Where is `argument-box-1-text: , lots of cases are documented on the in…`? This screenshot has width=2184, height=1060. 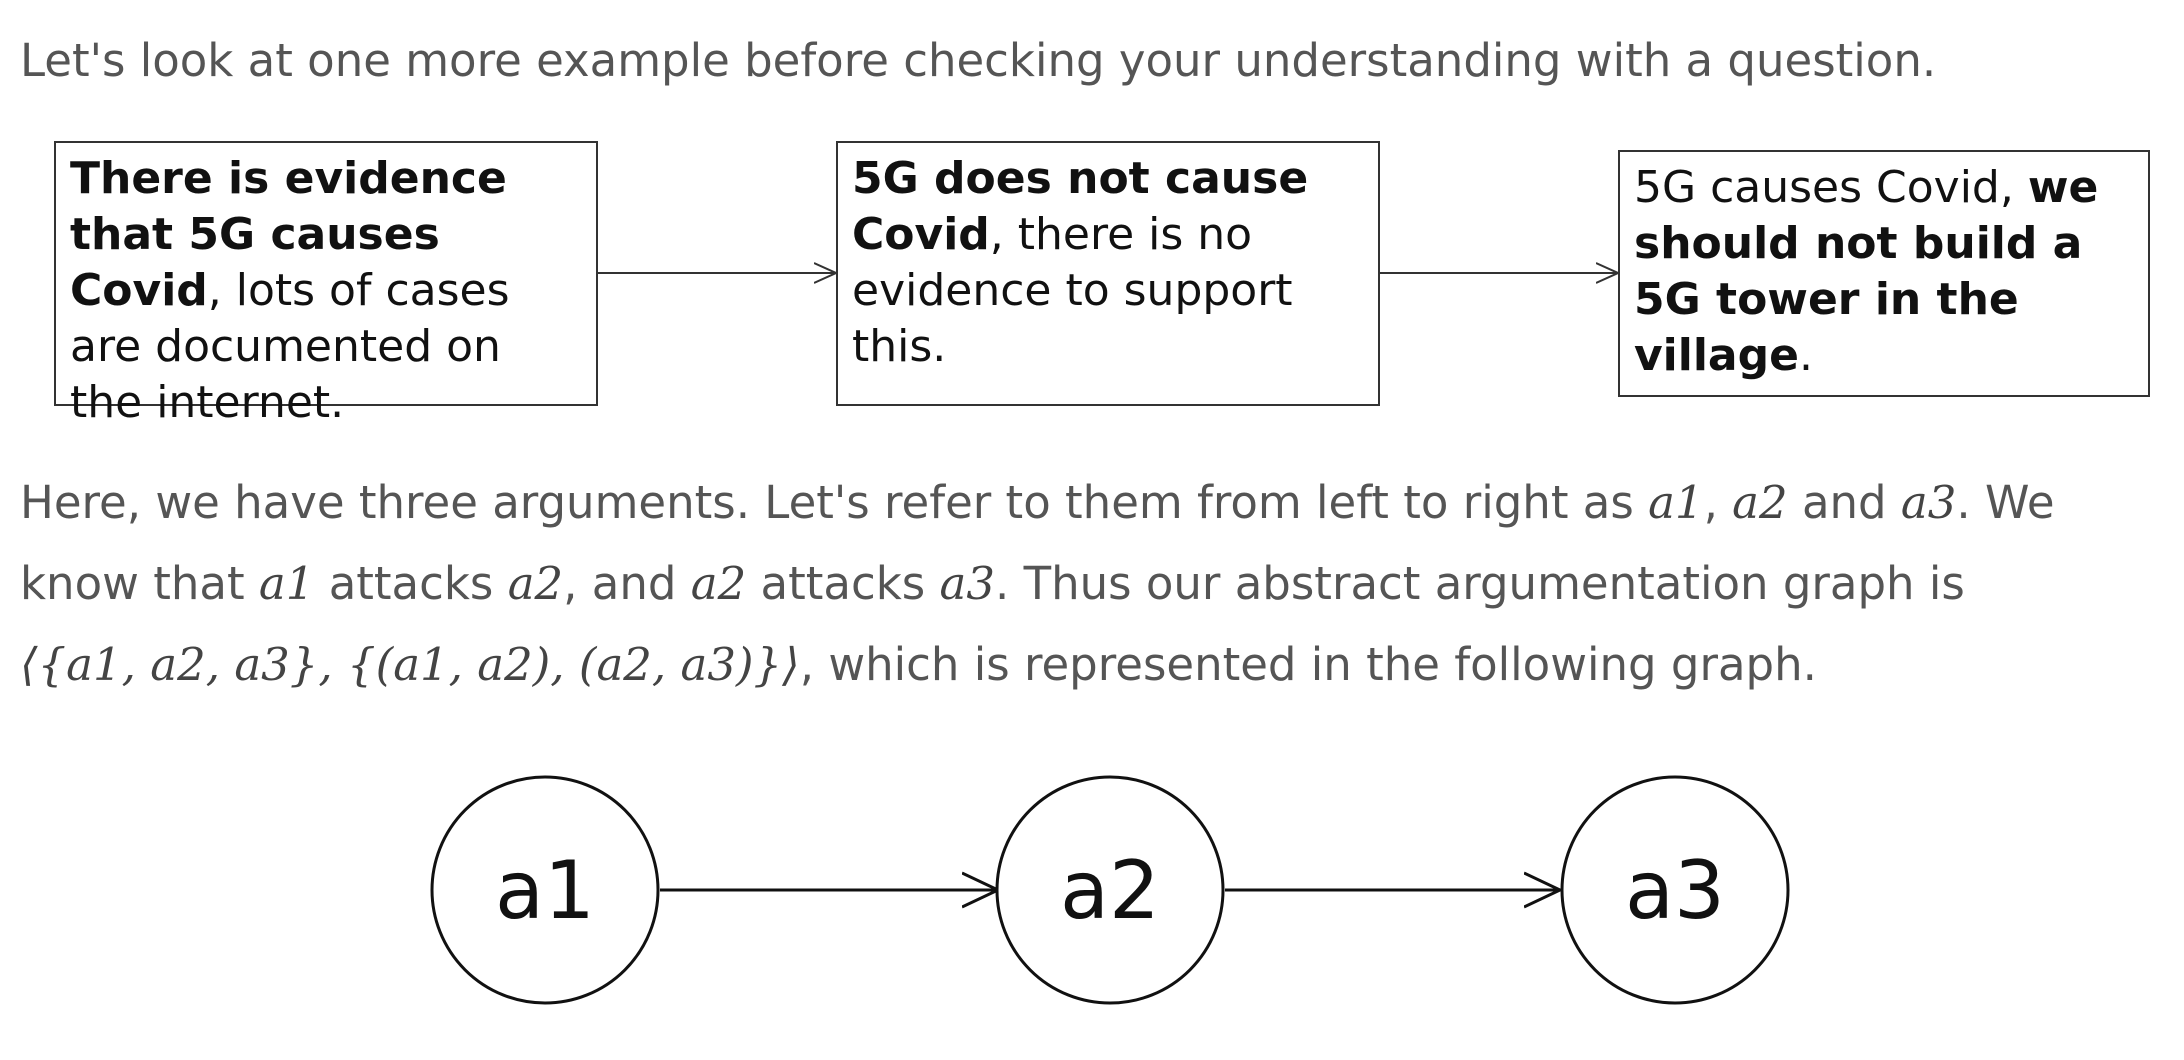
argument-box-1-text: , lots of cases are documented on the in… is located at coordinates (290, 346).